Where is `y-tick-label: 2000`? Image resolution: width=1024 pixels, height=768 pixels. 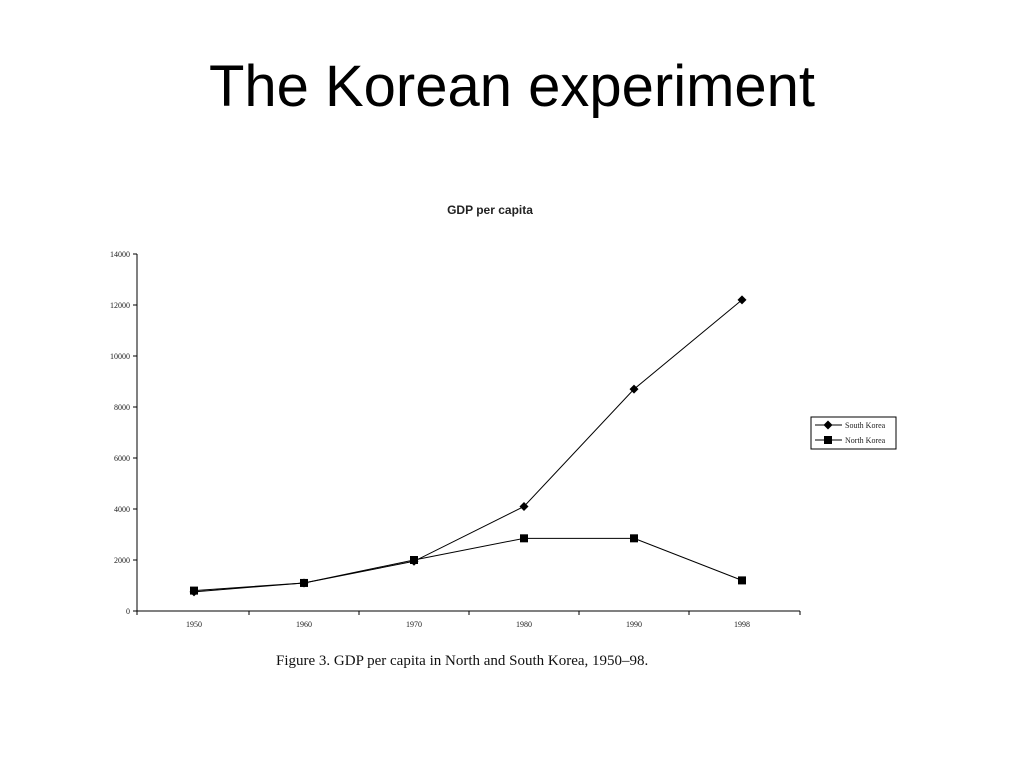
y-tick-label: 2000 is located at coordinates (122, 560).